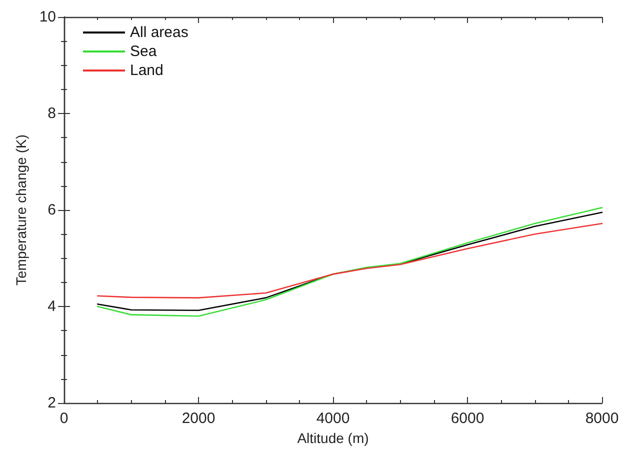 The height and width of the screenshot is (459, 634). Describe the element at coordinates (144, 51) in the screenshot. I see `legend-label: Sea` at that location.